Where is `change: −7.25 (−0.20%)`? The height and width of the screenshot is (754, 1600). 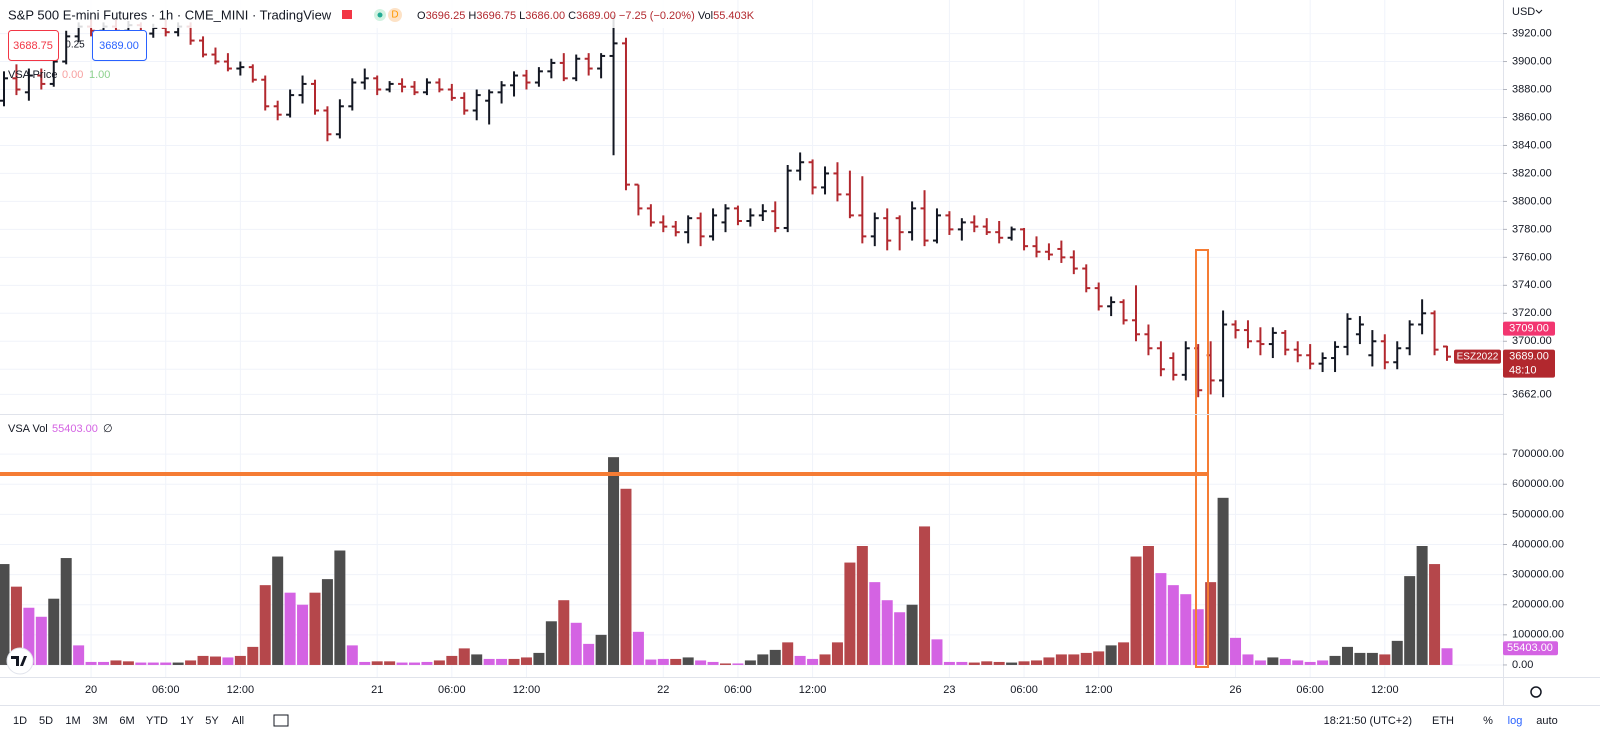 change: −7.25 (−0.20%) is located at coordinates (657, 16).